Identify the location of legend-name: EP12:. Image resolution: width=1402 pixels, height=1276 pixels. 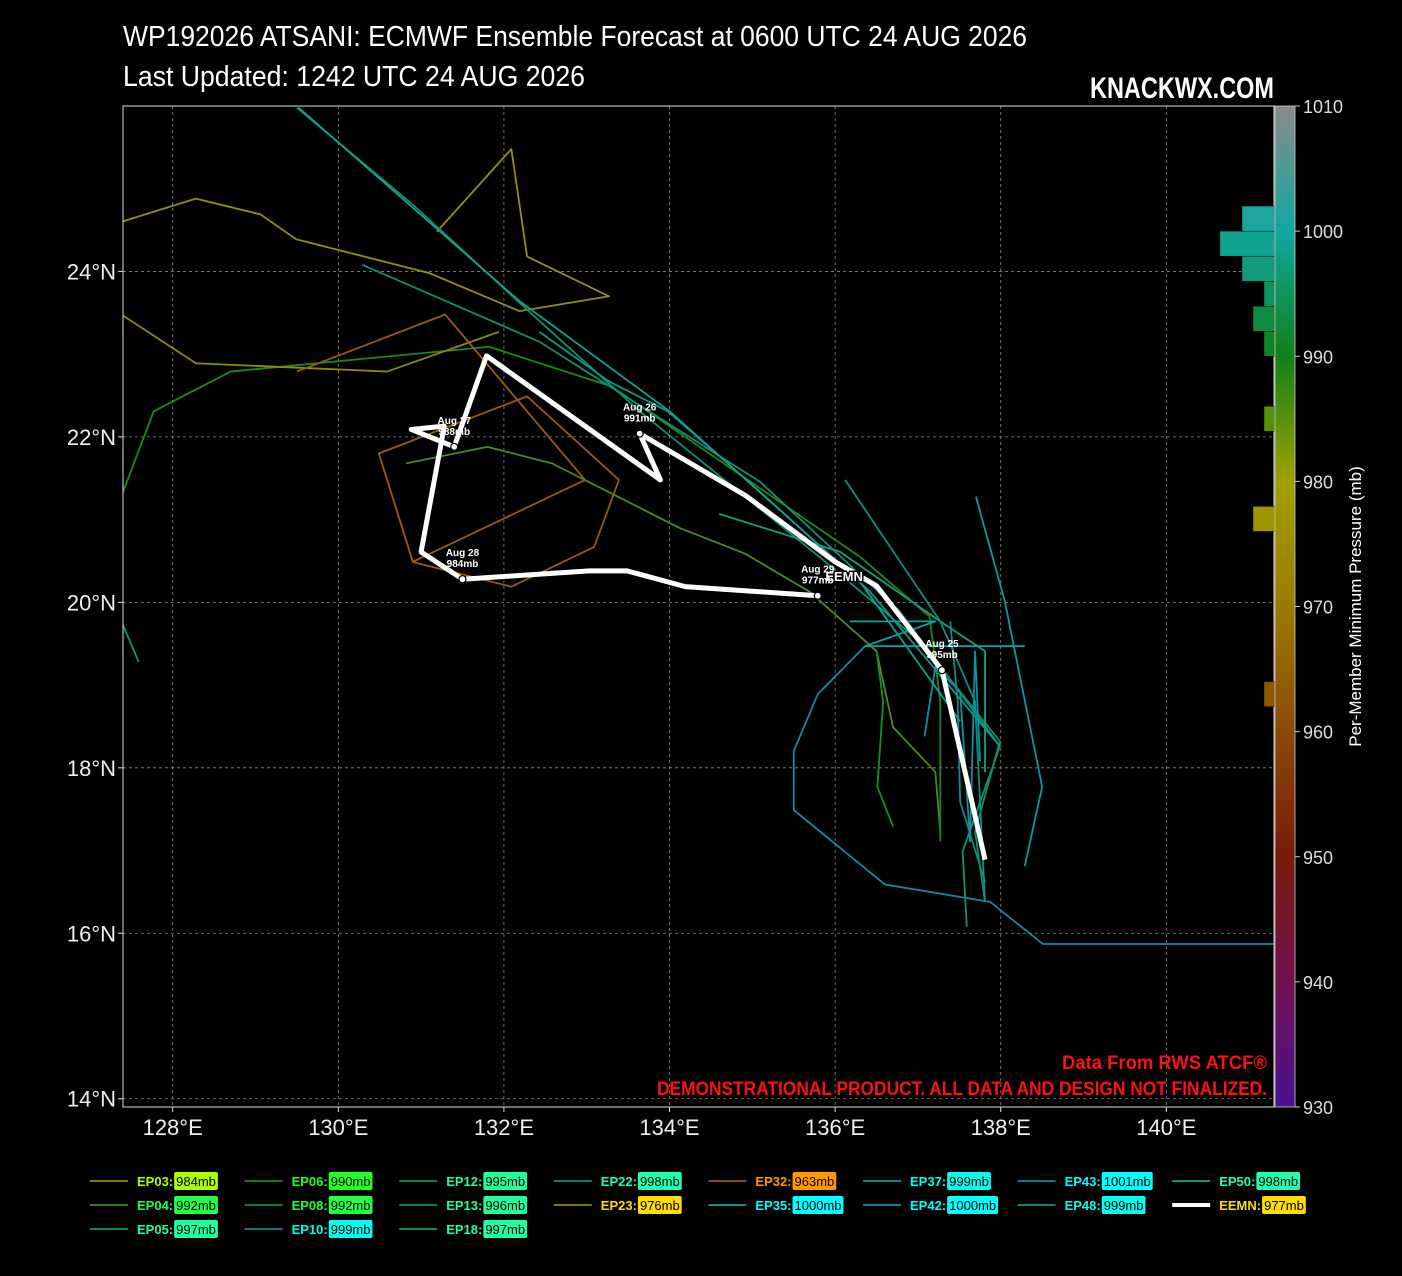
(464, 1181).